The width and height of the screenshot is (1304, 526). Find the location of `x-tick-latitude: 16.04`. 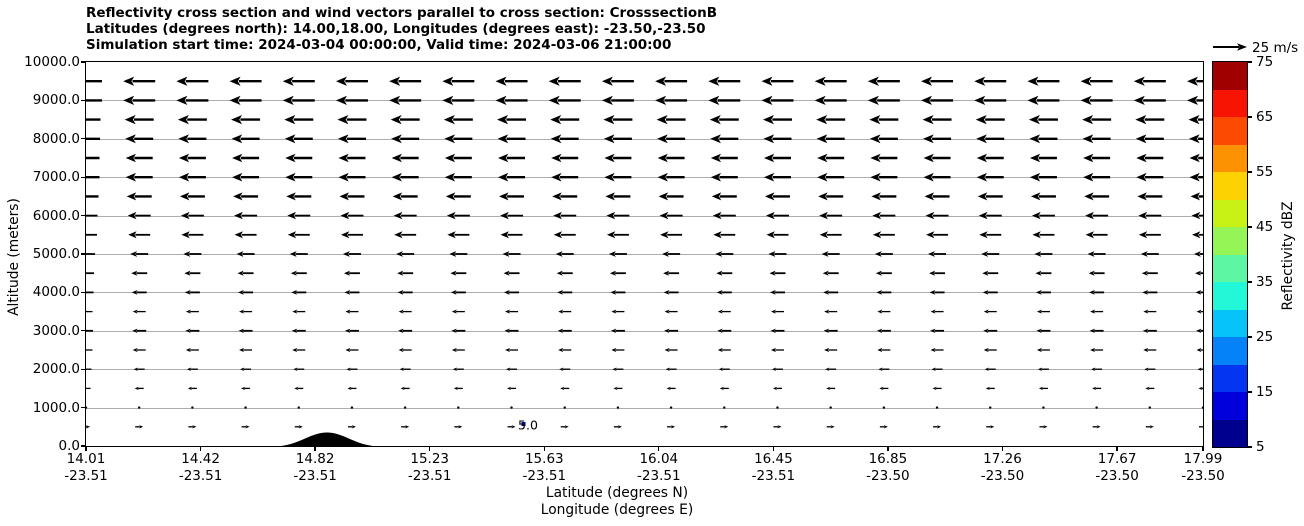

x-tick-latitude: 16.04 is located at coordinates (659, 459).